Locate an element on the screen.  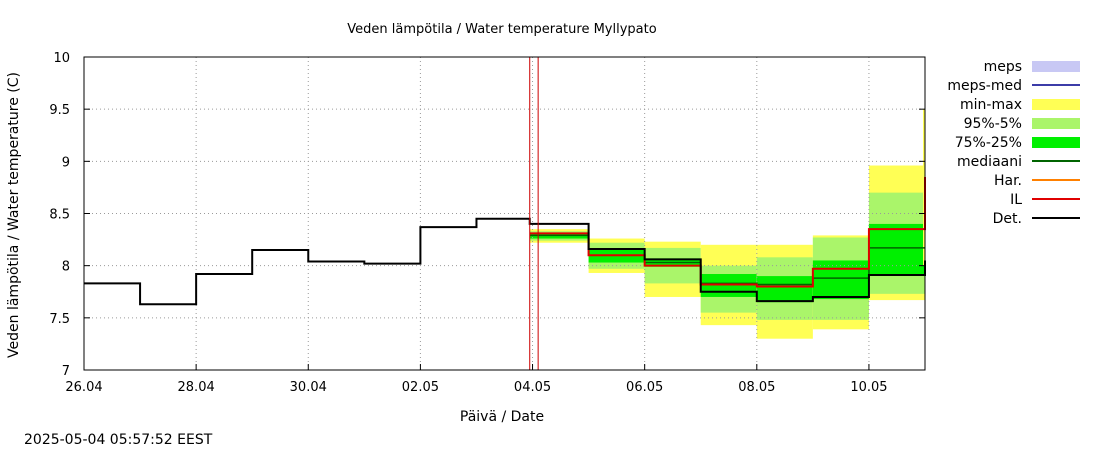
legend-label-har: Har. is located at coordinates (1008, 181).